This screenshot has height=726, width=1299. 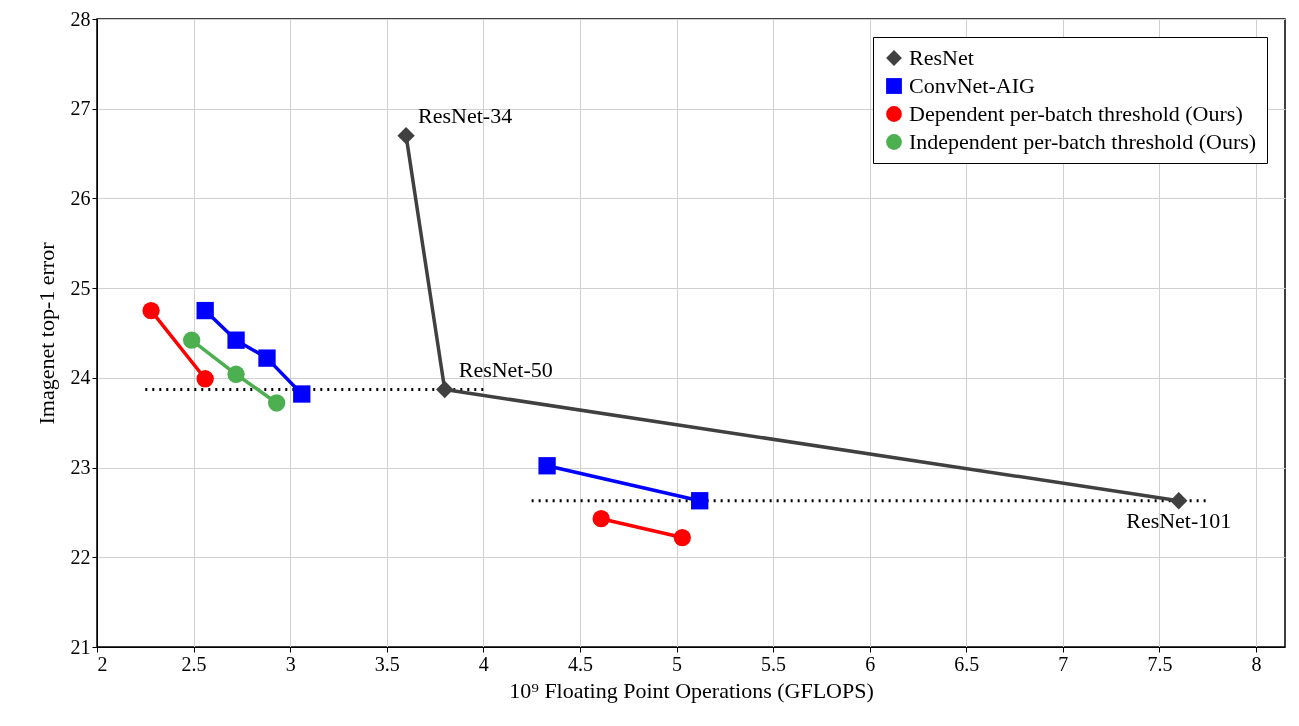 I want to click on x-tick-label: 4.5, so click(x=580, y=663).